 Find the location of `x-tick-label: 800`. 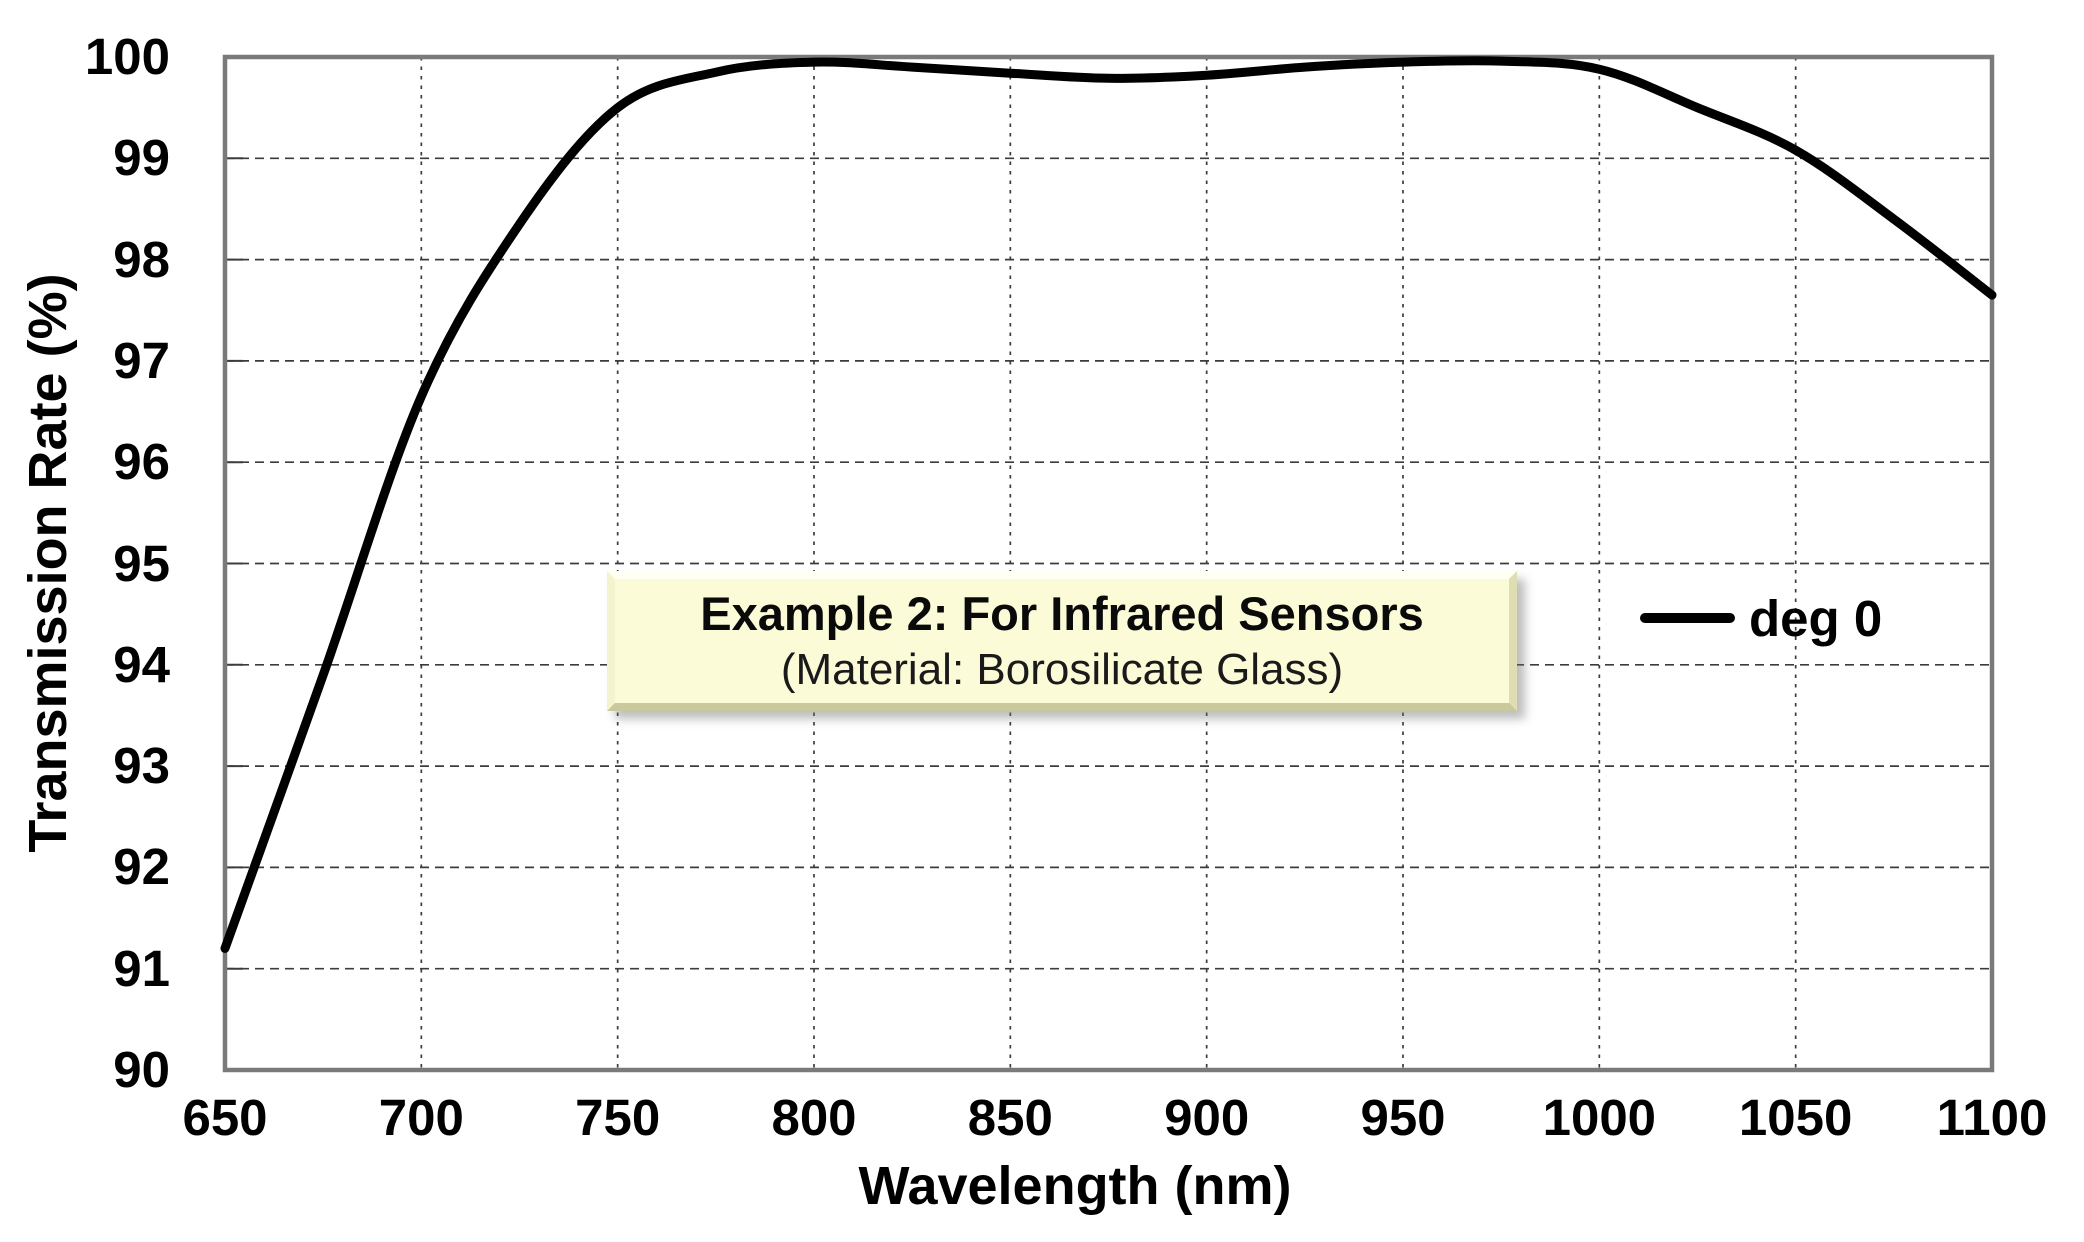

x-tick-label: 800 is located at coordinates (814, 1117).